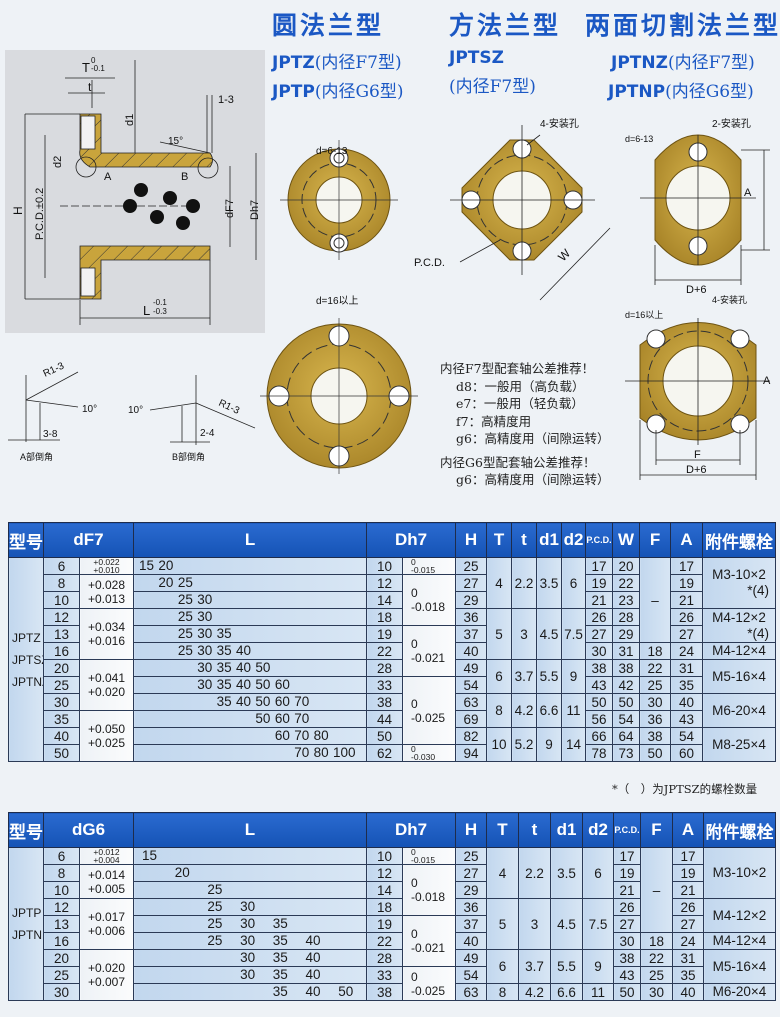 Image resolution: width=780 pixels, height=1017 pixels. What do you see at coordinates (739, 625) in the screenshot?
I see `bolt-cell: M4-12×2 *(4)` at bounding box center [739, 625].